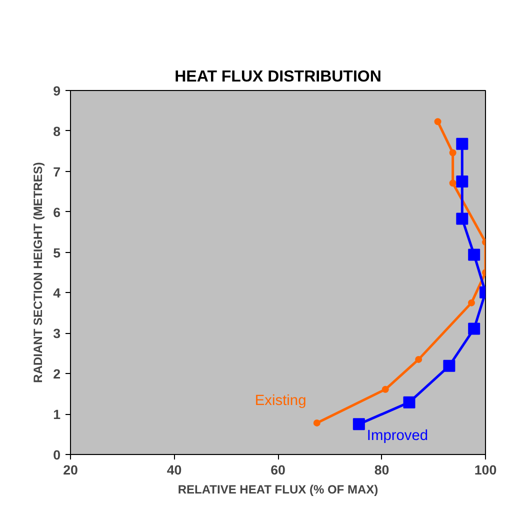 The image size is (525, 523). What do you see at coordinates (57, 131) in the screenshot?
I see `y-tick-label: 8` at bounding box center [57, 131].